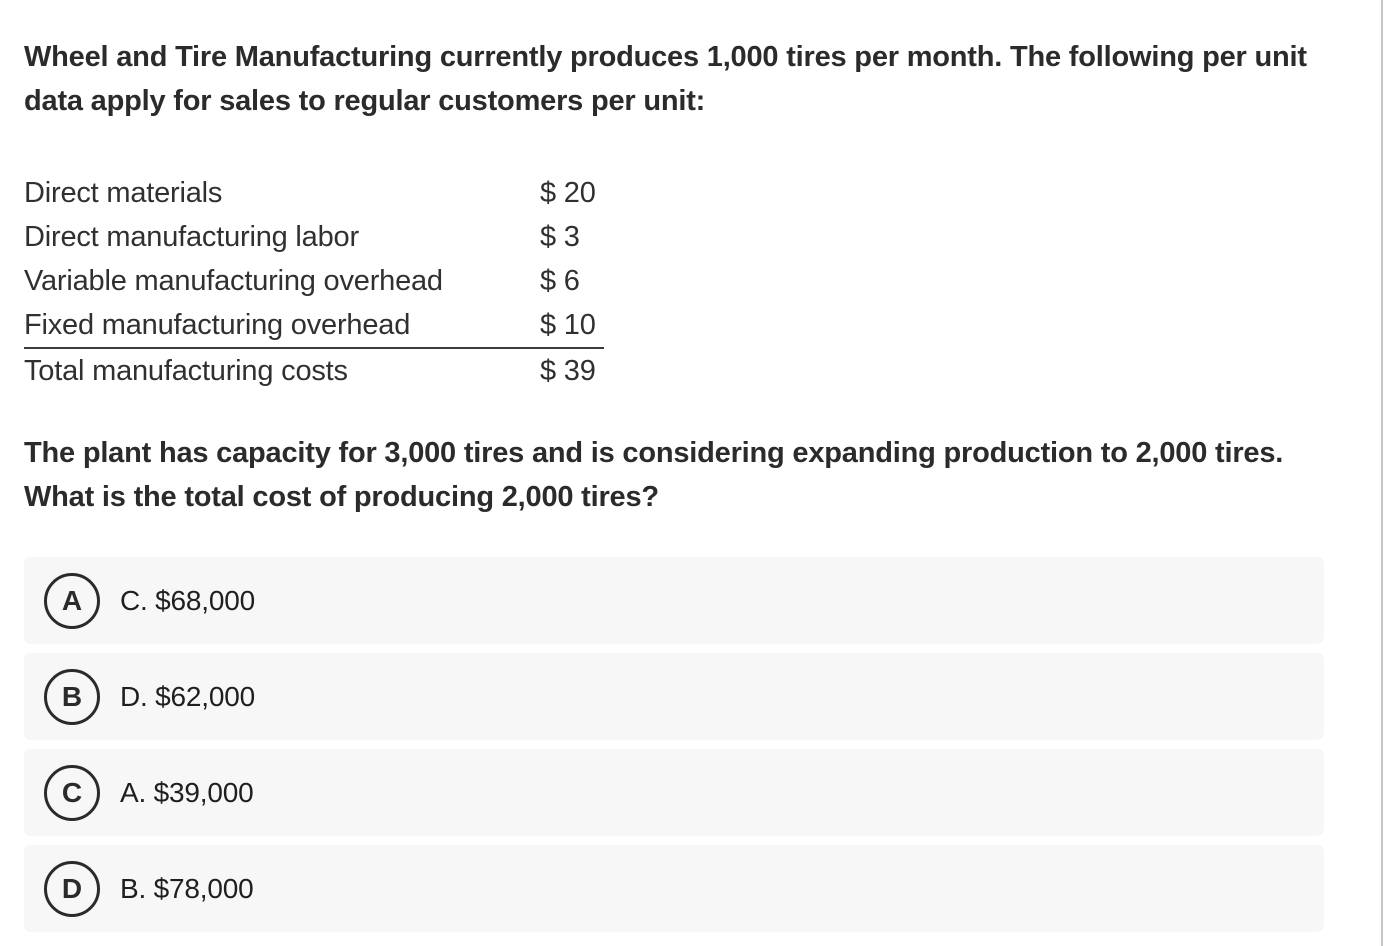 The height and width of the screenshot is (946, 1386). Describe the element at coordinates (568, 193) in the screenshot. I see `cost-amount: $ 20` at that location.